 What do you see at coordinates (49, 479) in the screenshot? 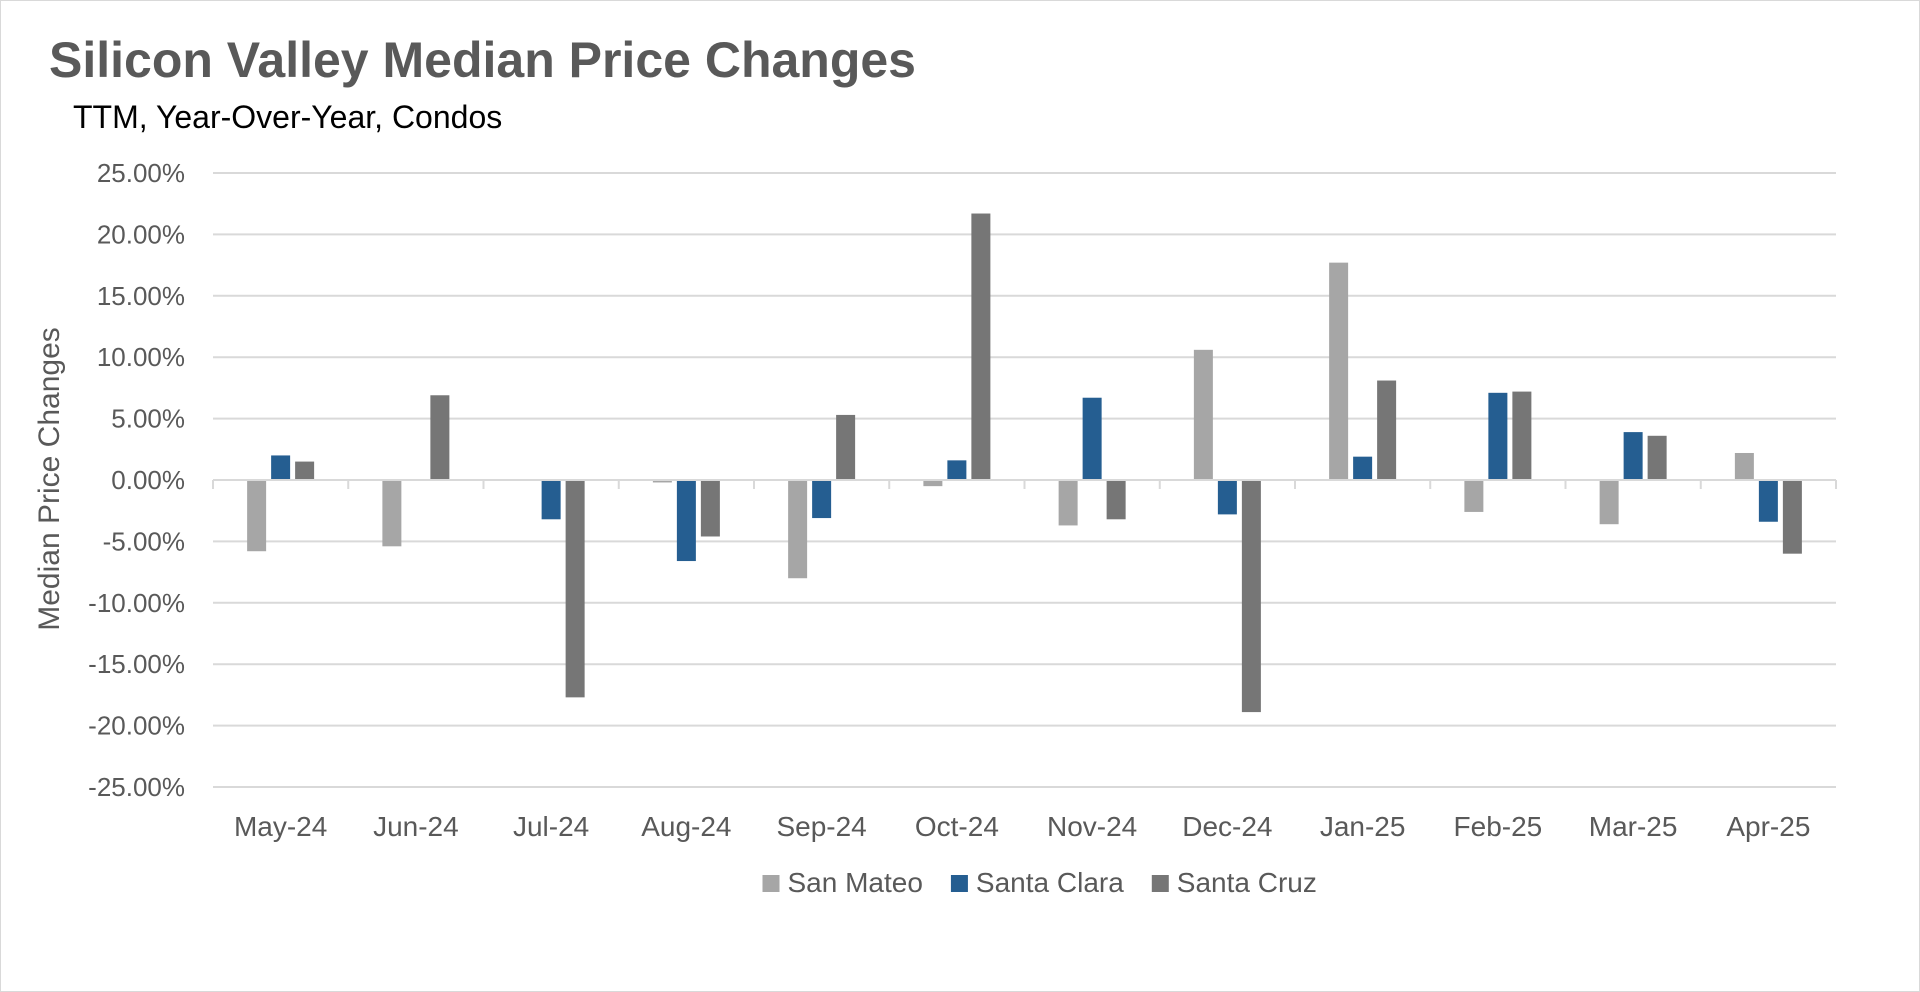
I see `y-axis-label: Median Price Changes` at bounding box center [49, 479].